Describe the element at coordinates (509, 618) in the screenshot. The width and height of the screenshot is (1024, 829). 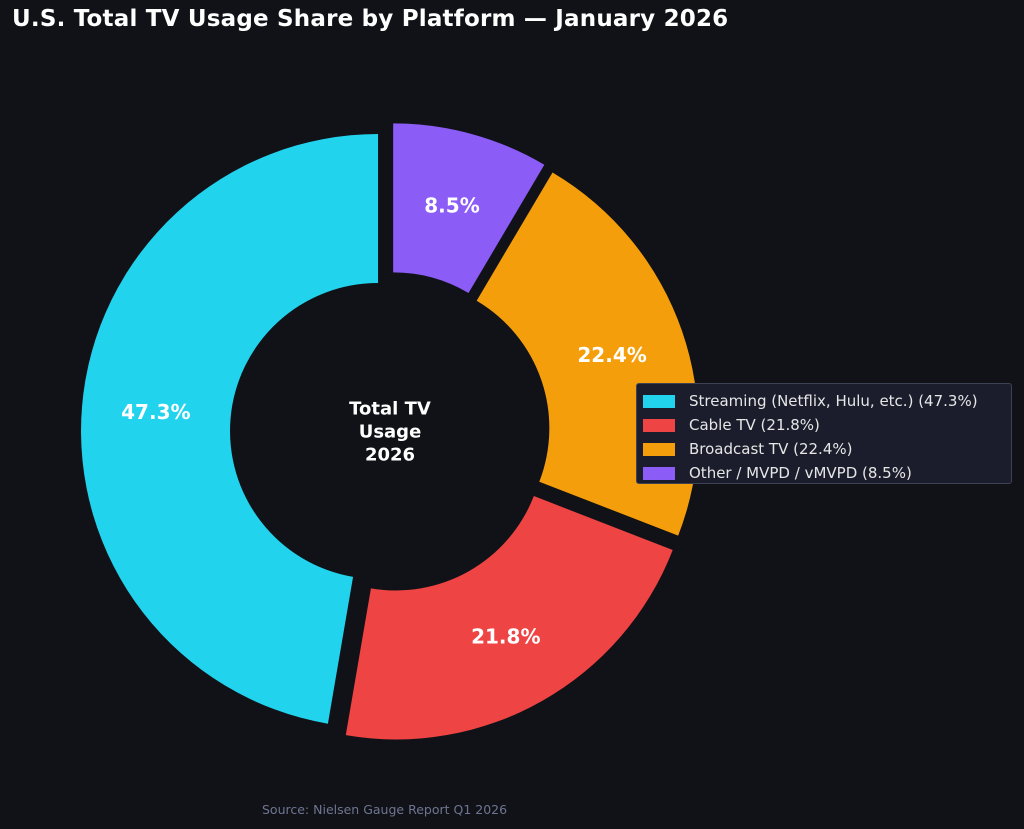
I see `donut-slice-cable-tv` at that location.